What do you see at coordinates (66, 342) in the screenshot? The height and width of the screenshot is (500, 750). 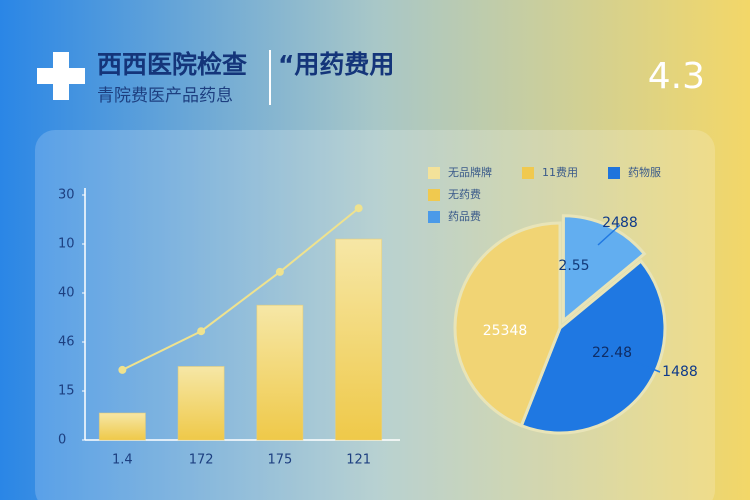 I see `y-tick-label: 46` at bounding box center [66, 342].